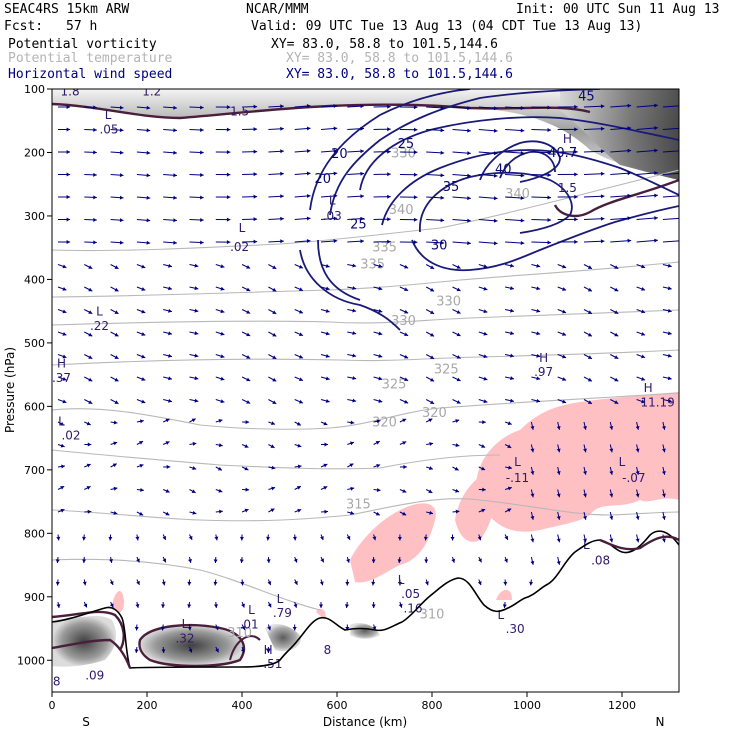 This screenshot has width=740, height=740. Describe the element at coordinates (34, 152) in the screenshot. I see `y-tick-label: 200` at that location.